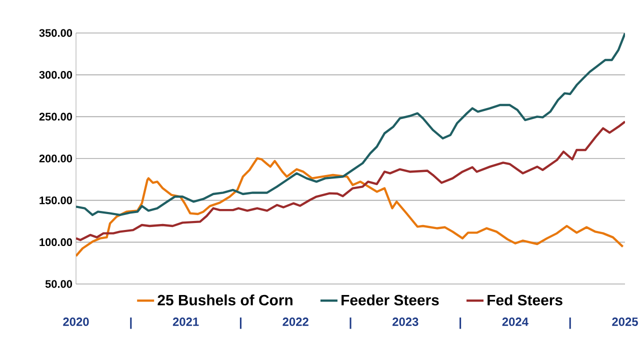 This screenshot has width=643, height=348. Describe the element at coordinates (56, 242) in the screenshot. I see `y-tick-label: 100.00` at that location.